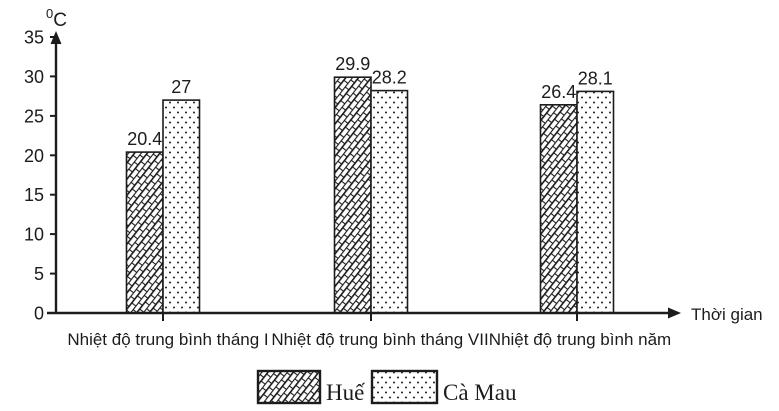 This screenshot has width=779, height=411. I want to click on y-tick-label: 5, so click(39, 274).